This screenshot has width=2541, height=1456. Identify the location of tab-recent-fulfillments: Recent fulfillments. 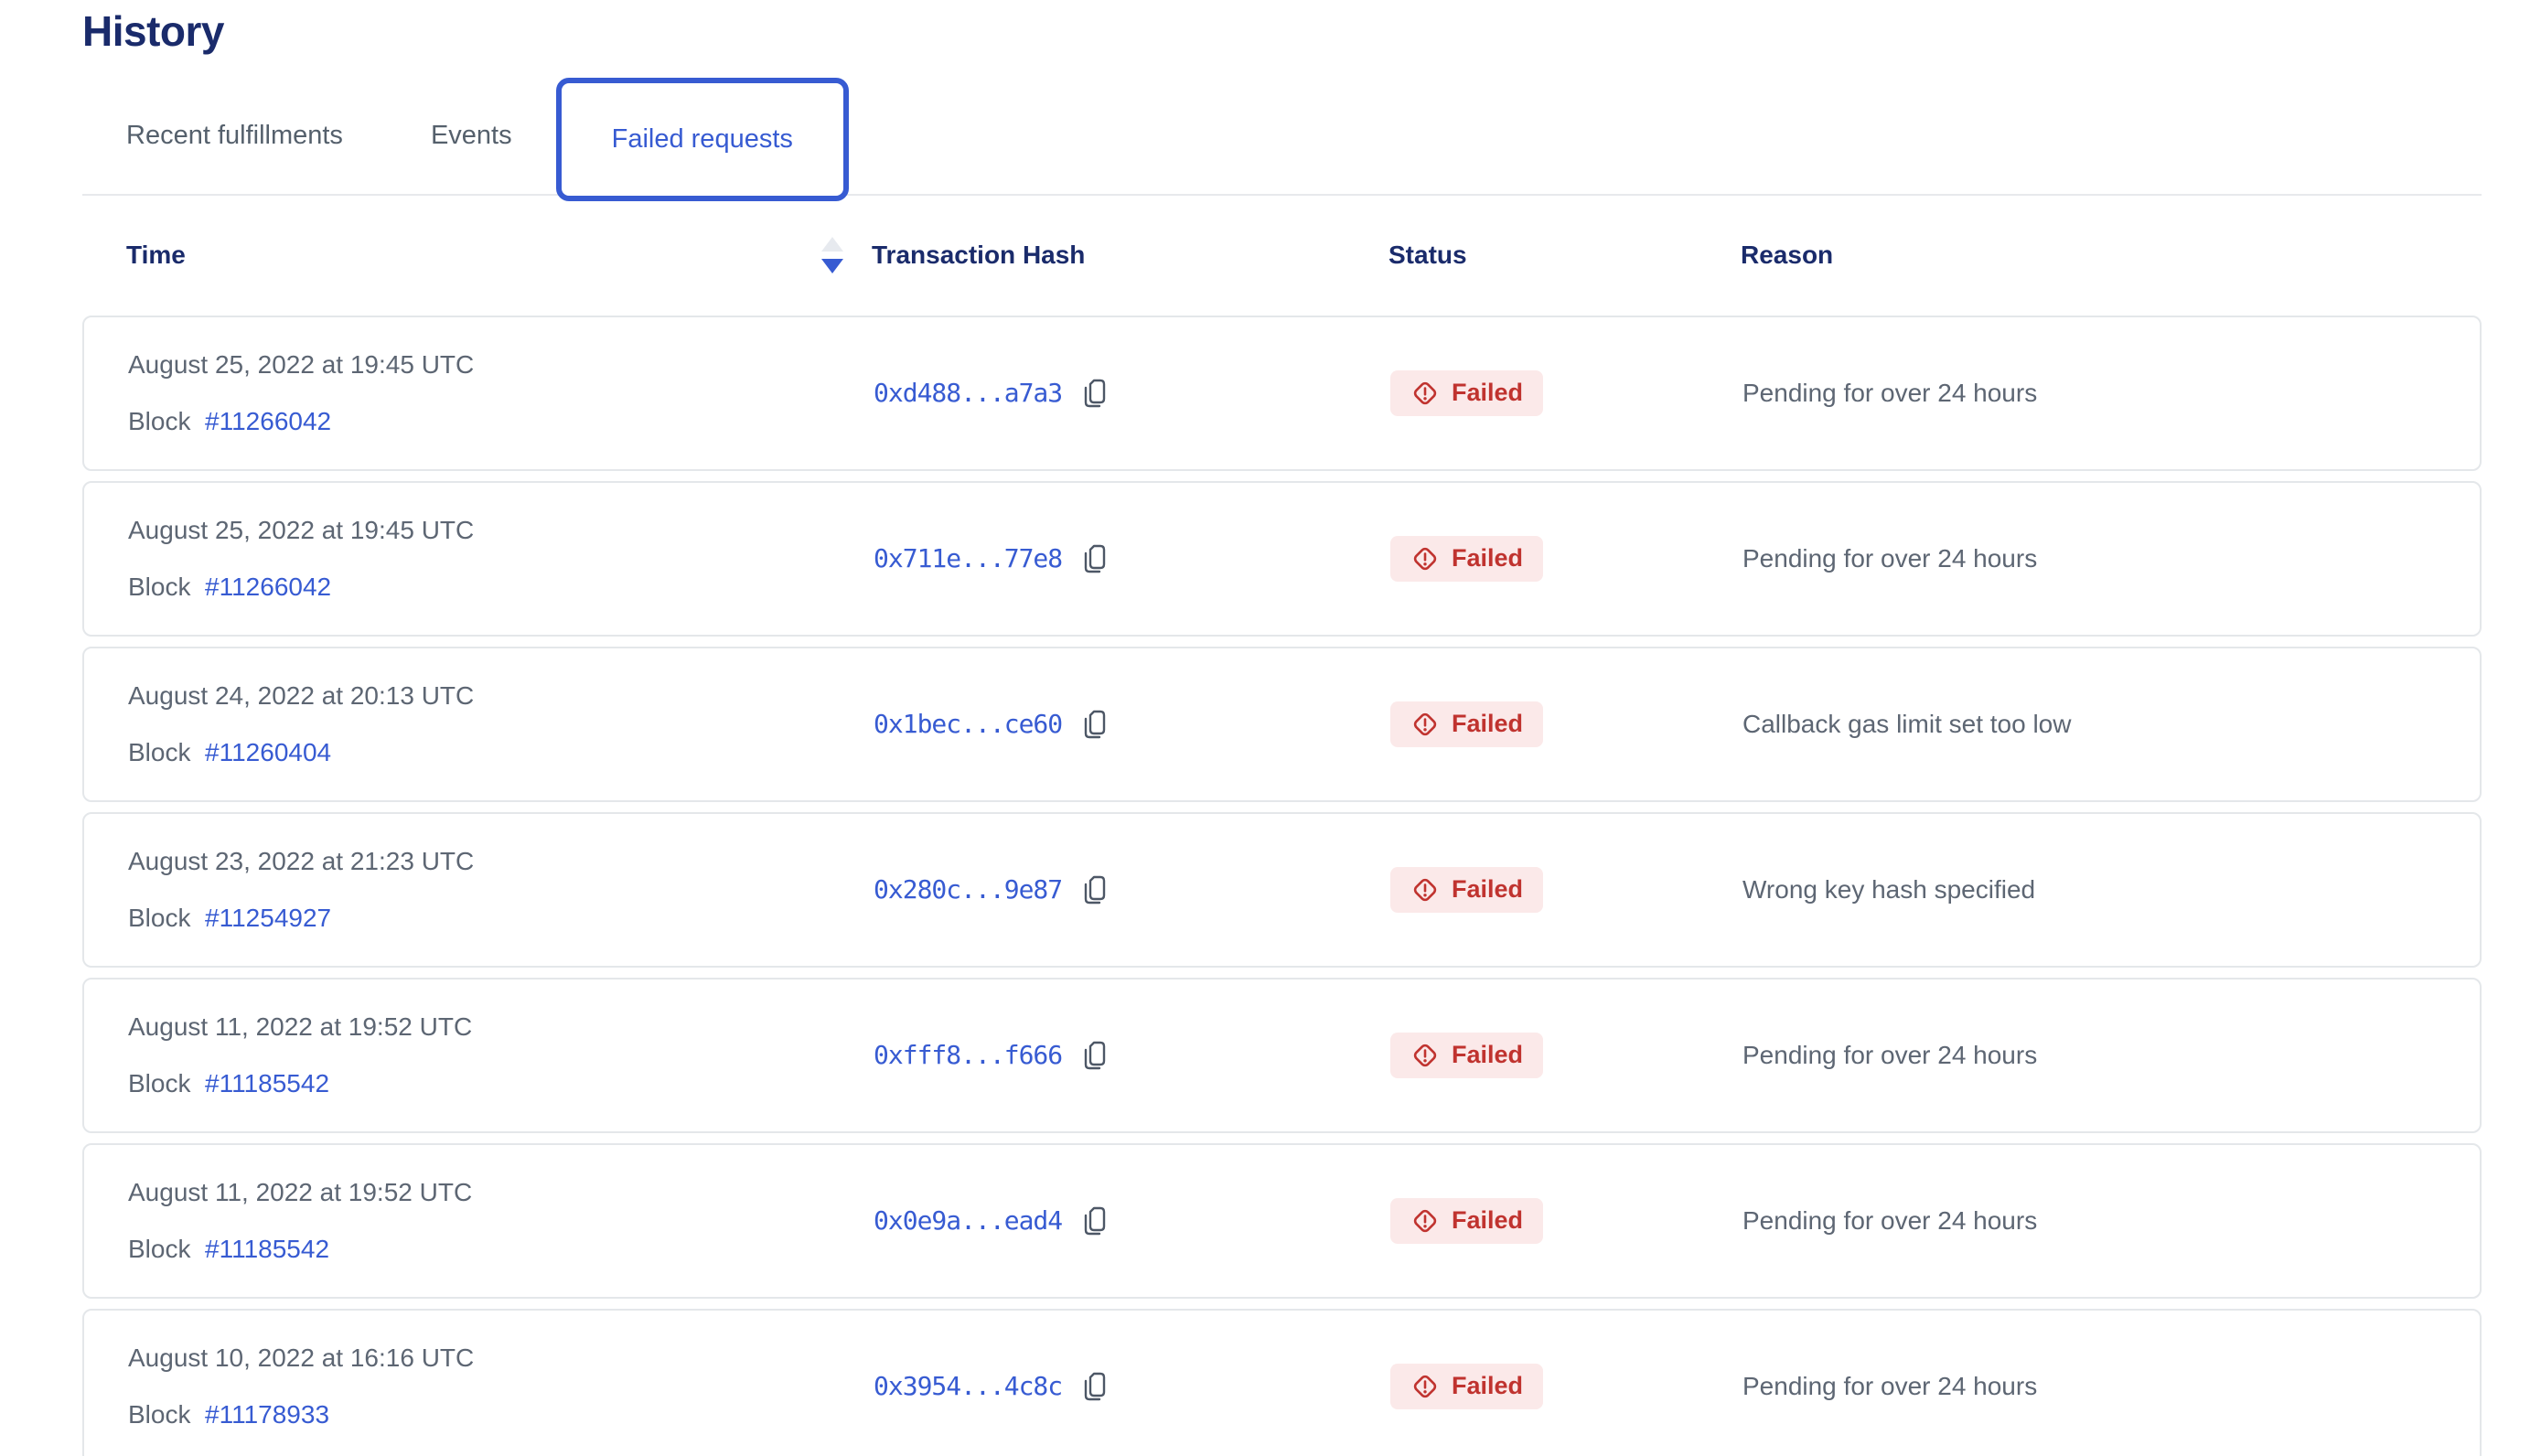
(234, 135).